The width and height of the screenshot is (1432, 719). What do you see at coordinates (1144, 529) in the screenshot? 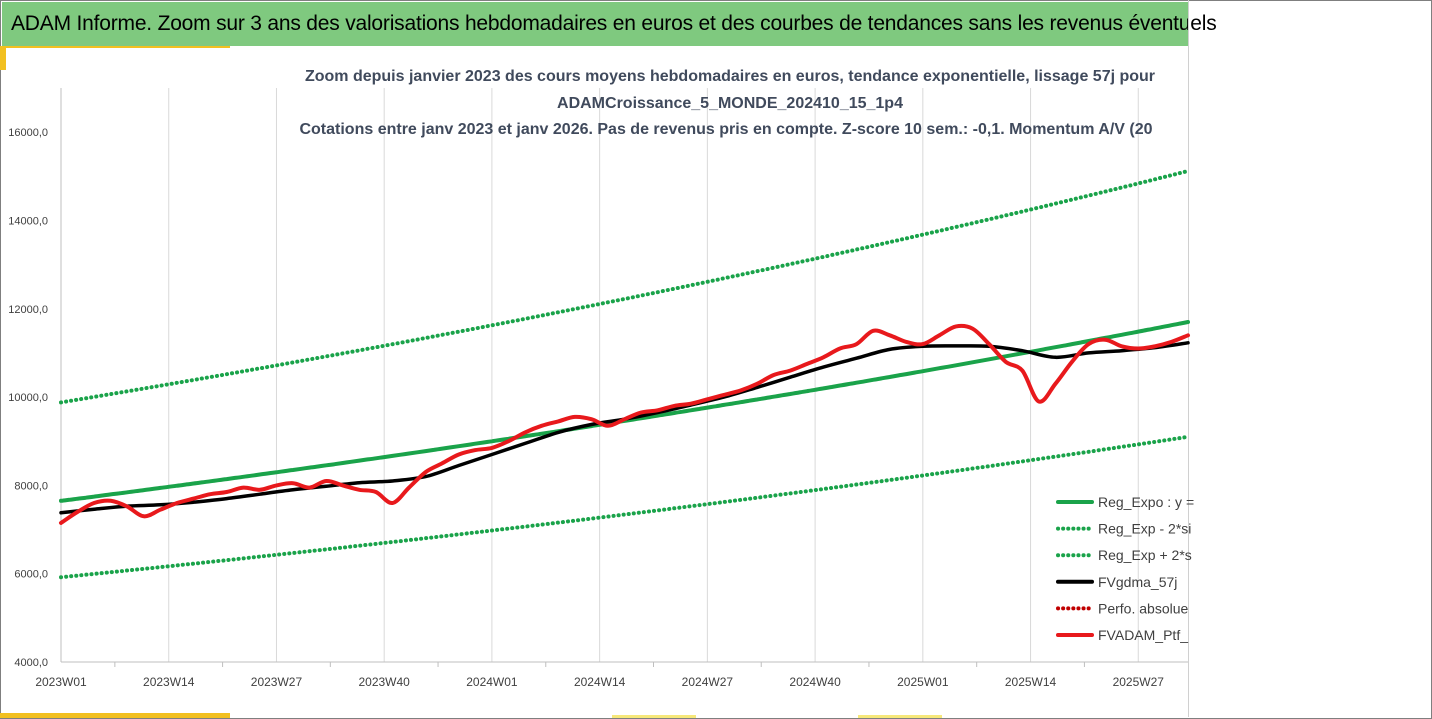
I see `legend-label: Reg_Exp - 2*si` at bounding box center [1144, 529].